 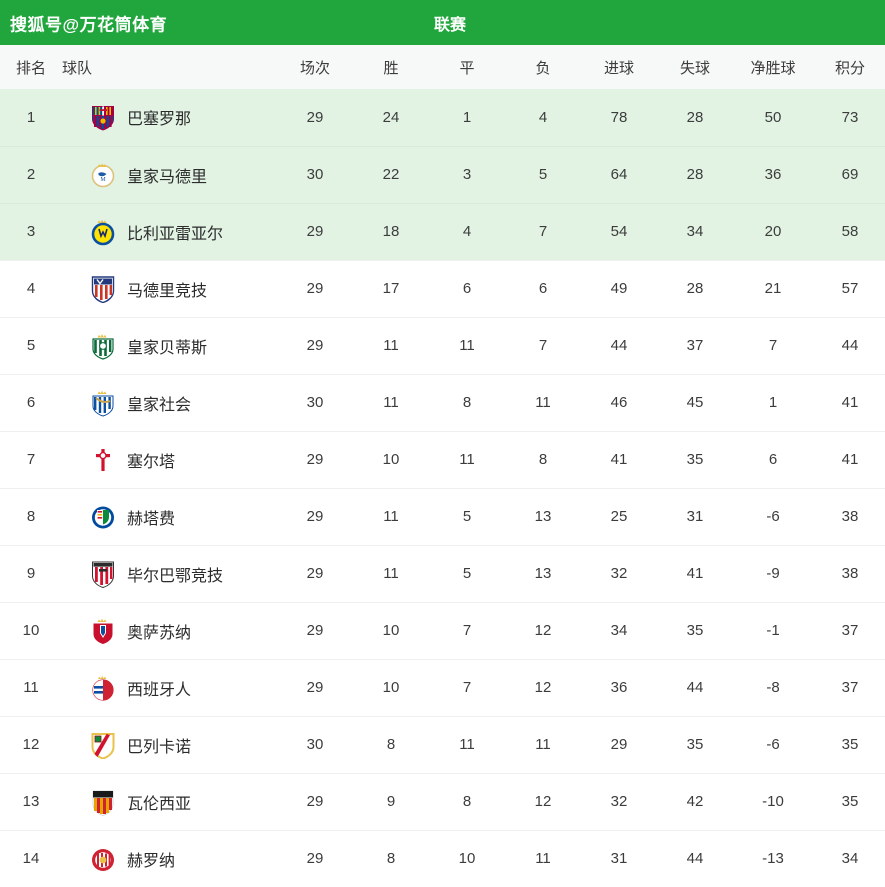 I want to click on cell-goals-for: 31, so click(x=619, y=858).